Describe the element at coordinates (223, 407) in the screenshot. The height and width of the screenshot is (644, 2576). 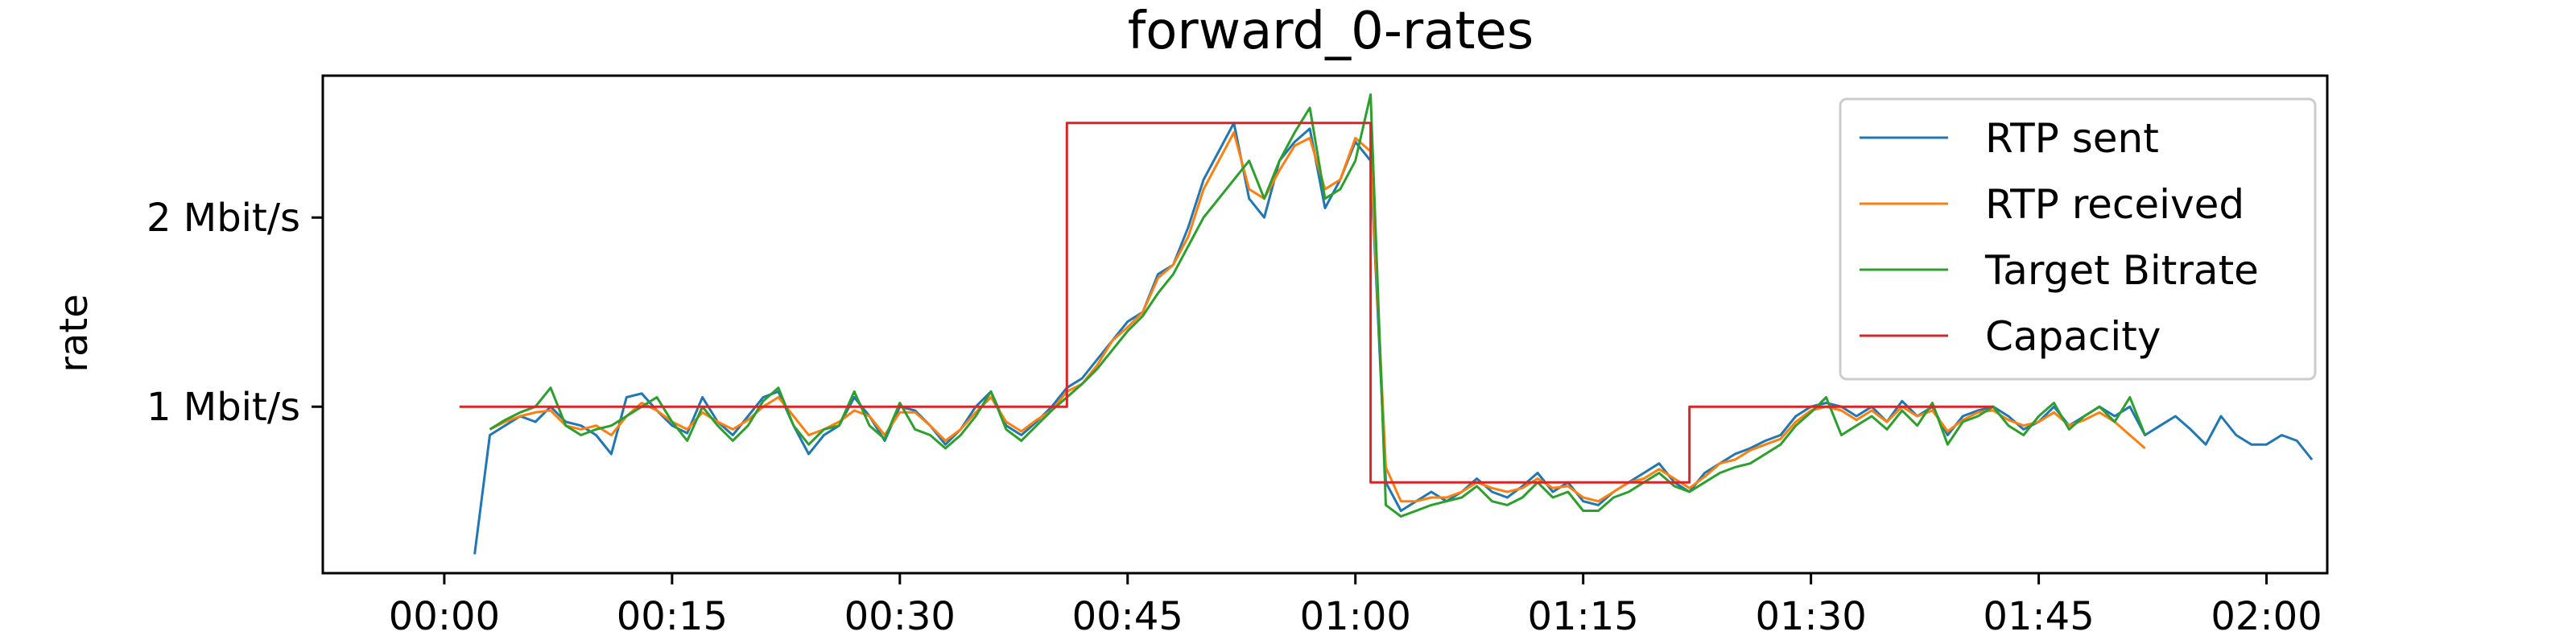
I see `y-tick-label: 1 Mbit/s` at that location.